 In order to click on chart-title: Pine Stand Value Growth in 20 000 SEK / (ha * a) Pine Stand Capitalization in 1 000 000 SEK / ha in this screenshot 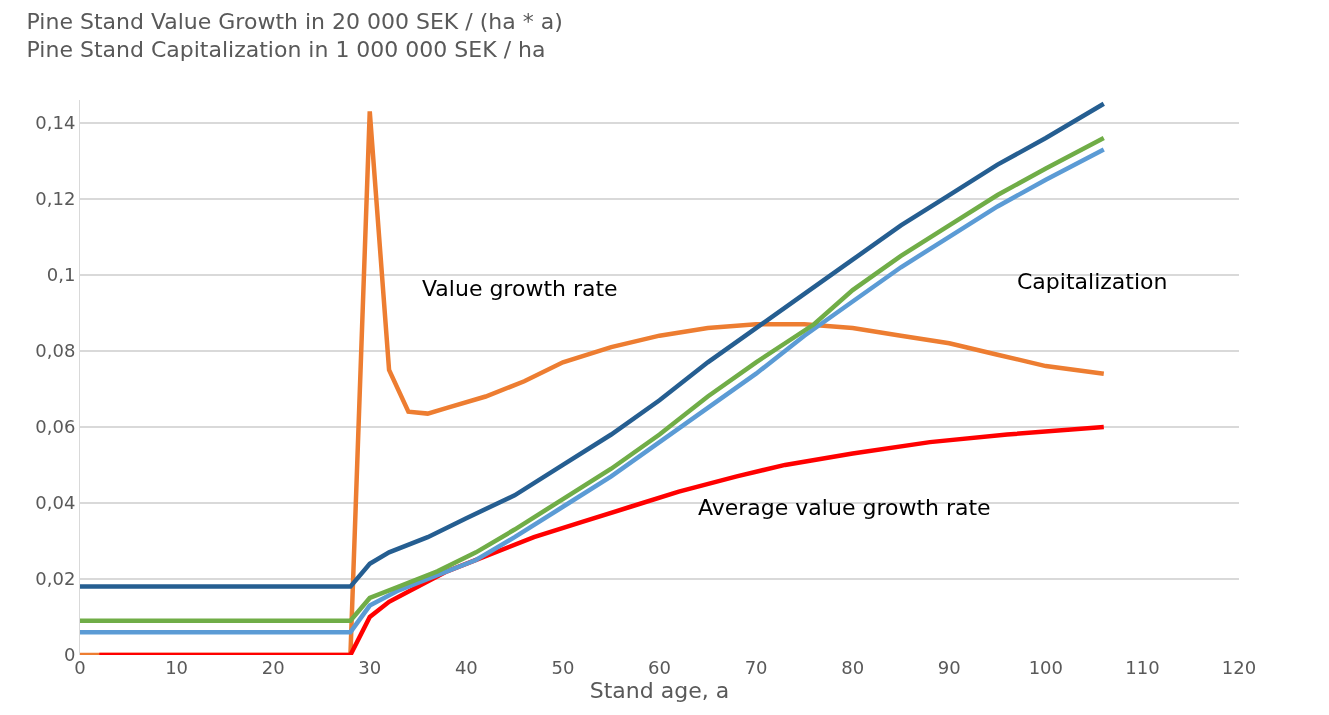, I will do `click(294, 35)`.